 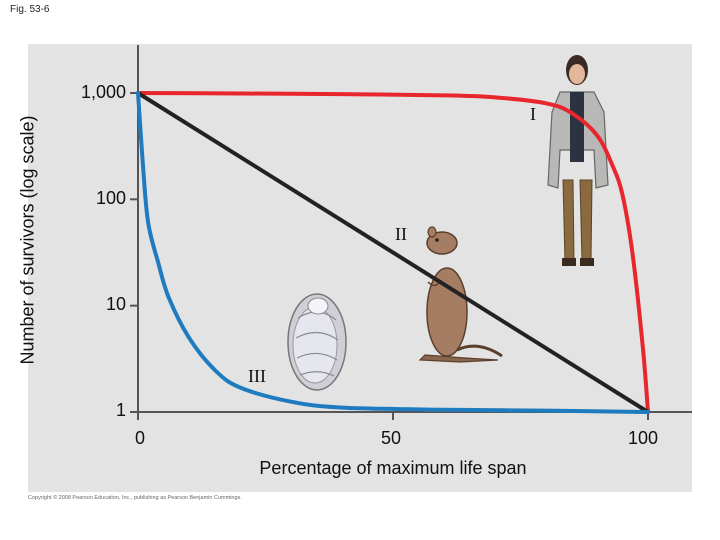 What do you see at coordinates (460, 294) in the screenshot?
I see `ground-squirrel-icon` at bounding box center [460, 294].